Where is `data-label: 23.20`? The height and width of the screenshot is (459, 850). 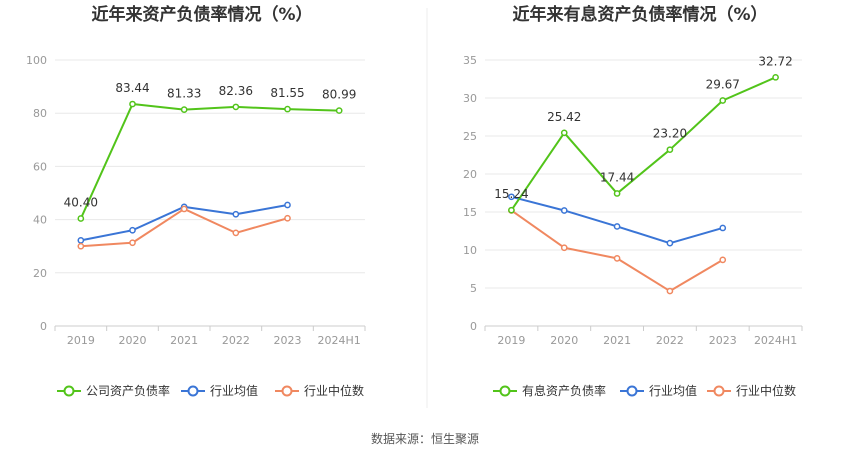 data-label: 23.20 is located at coordinates (670, 134).